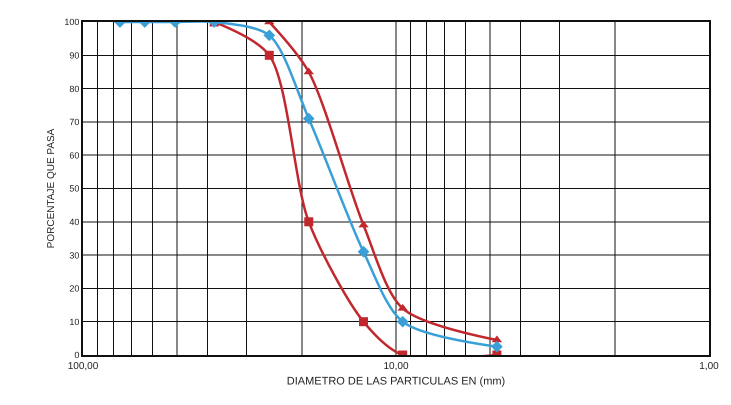 This screenshot has width=731, height=405. I want to click on y-tick-label: 80, so click(74, 89).